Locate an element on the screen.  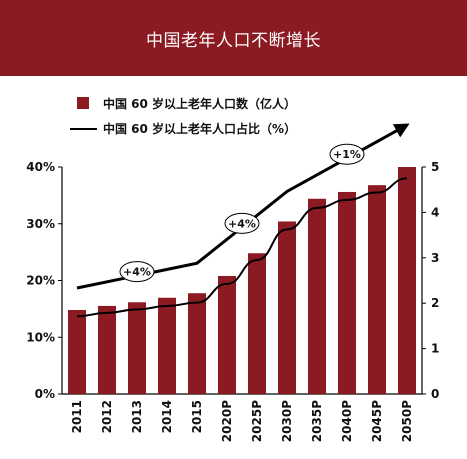
right-axis-tick-label: 1 is located at coordinates (435, 349).